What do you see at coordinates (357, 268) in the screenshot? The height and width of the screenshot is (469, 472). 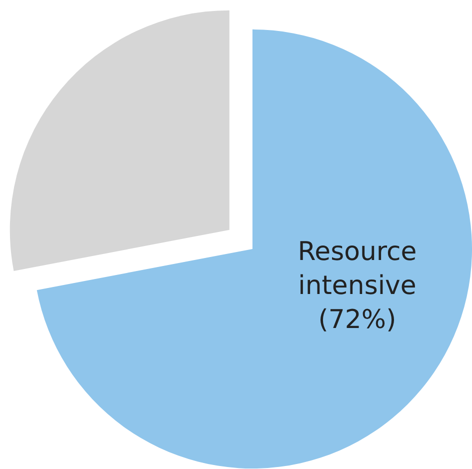 I see `slice-label: Resource intensive` at bounding box center [357, 268].